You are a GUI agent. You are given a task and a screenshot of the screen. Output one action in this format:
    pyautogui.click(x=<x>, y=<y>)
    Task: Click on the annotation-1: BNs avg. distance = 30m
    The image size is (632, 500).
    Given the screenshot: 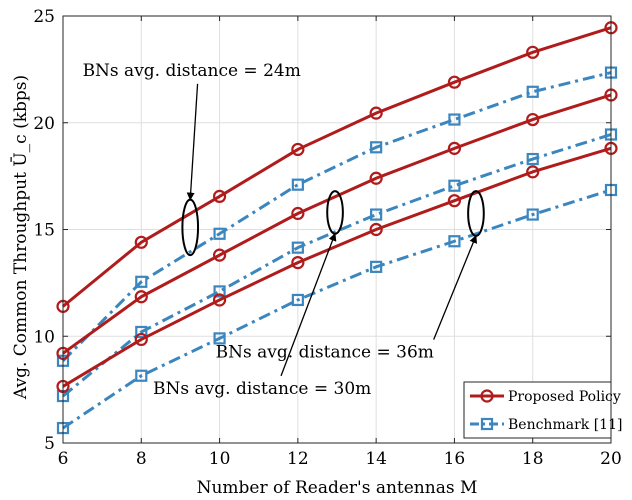 What is the action you would take?
    pyautogui.click(x=262, y=294)
    